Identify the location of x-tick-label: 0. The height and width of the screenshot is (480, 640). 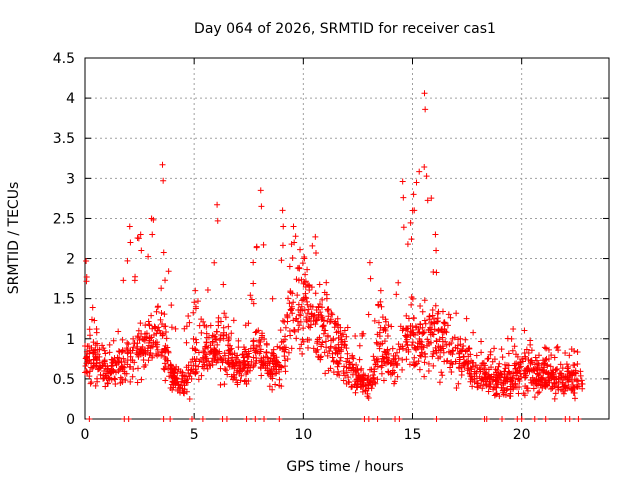
(85, 435).